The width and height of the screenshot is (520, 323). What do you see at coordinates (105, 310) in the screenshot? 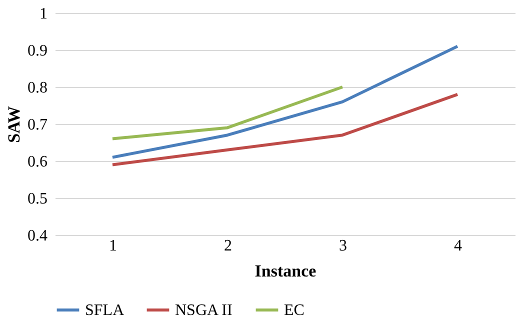
I see `legend-label: SFLA` at bounding box center [105, 310].